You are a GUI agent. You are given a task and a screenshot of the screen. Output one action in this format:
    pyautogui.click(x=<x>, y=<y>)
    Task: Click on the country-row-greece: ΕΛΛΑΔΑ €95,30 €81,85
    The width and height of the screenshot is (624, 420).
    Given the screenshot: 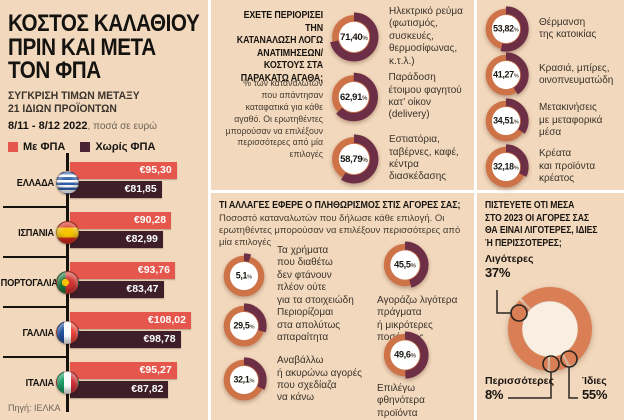 What is the action you would take?
    pyautogui.click(x=104, y=183)
    